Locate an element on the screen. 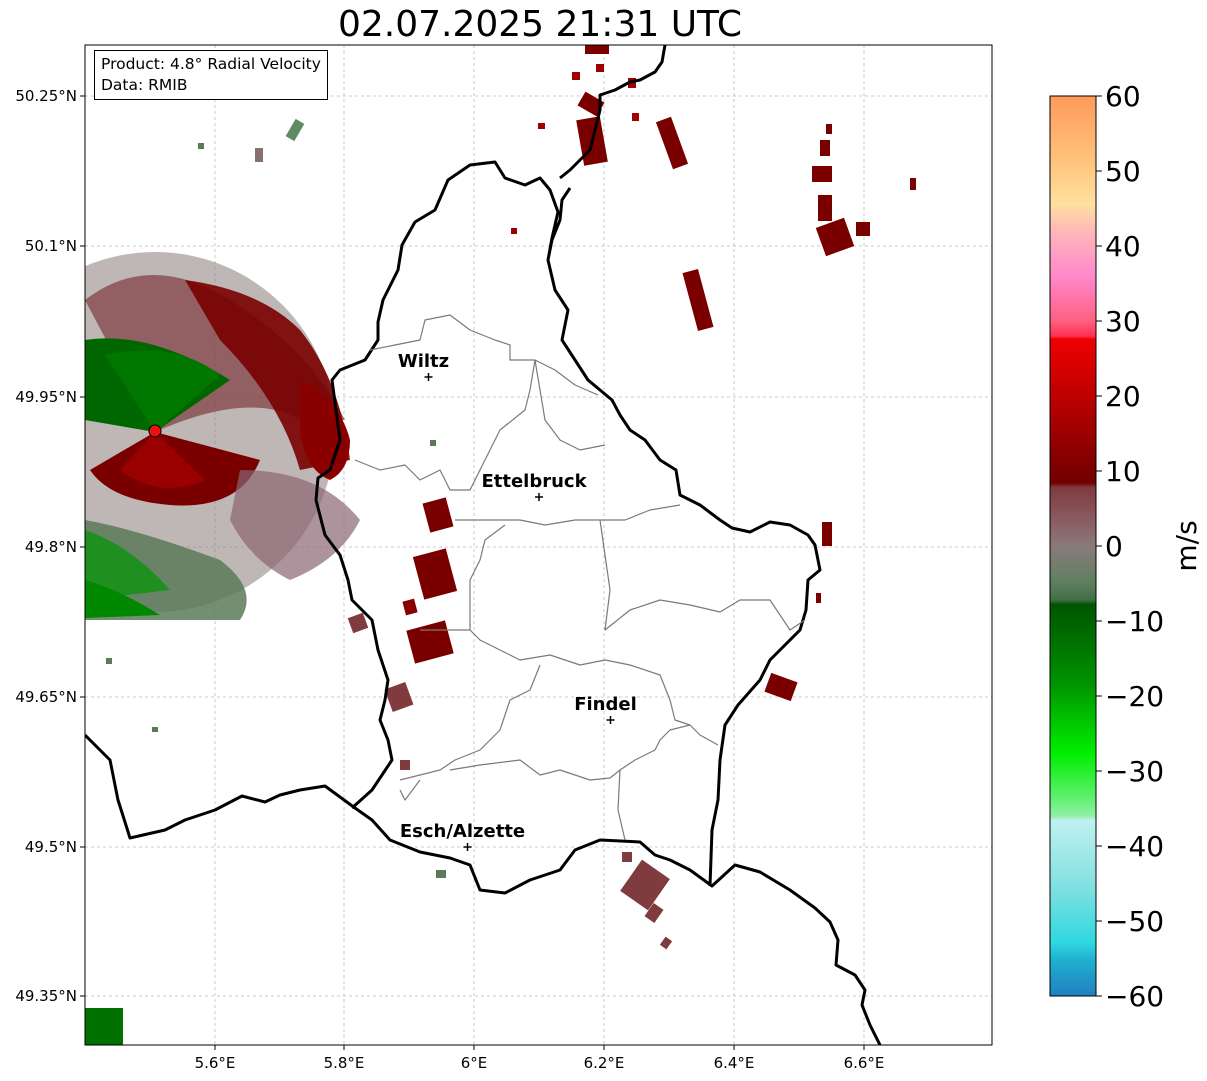 The image size is (1207, 1081). lon-tick-label: 6.2°E is located at coordinates (604, 1063).